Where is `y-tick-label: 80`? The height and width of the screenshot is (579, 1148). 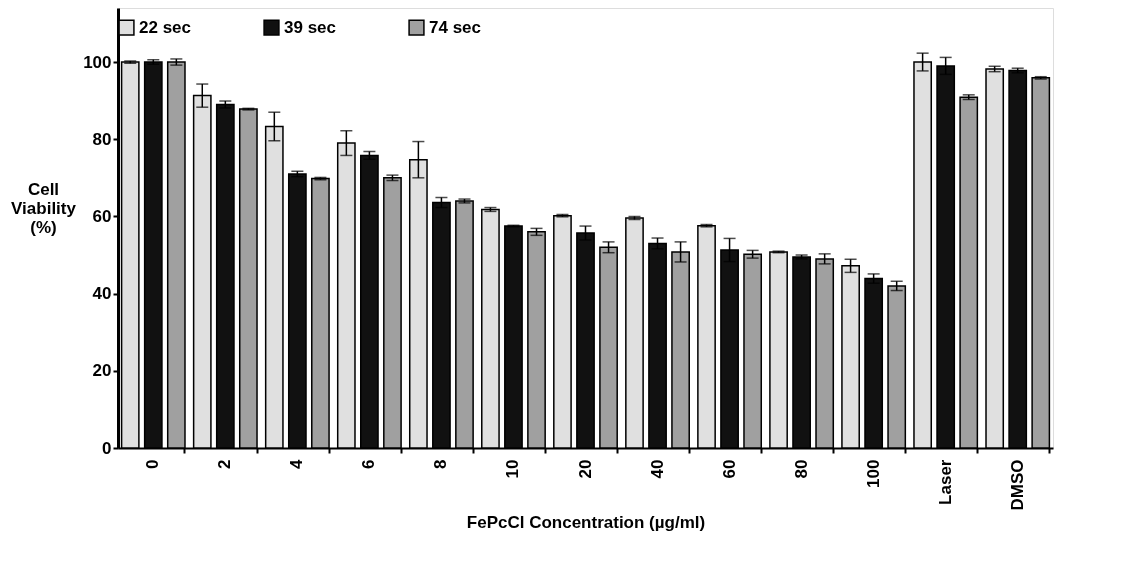 y-tick-label: 80 is located at coordinates (102, 139).